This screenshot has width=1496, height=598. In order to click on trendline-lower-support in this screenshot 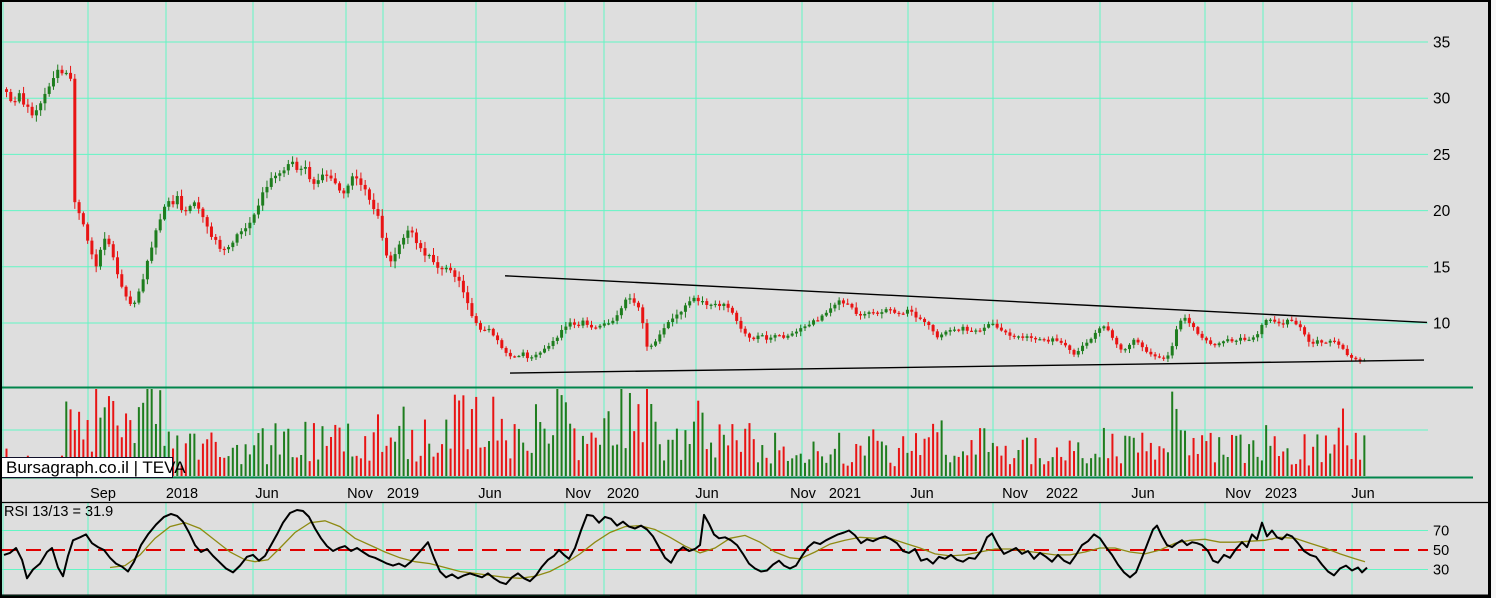, I will do `click(967, 366)`.